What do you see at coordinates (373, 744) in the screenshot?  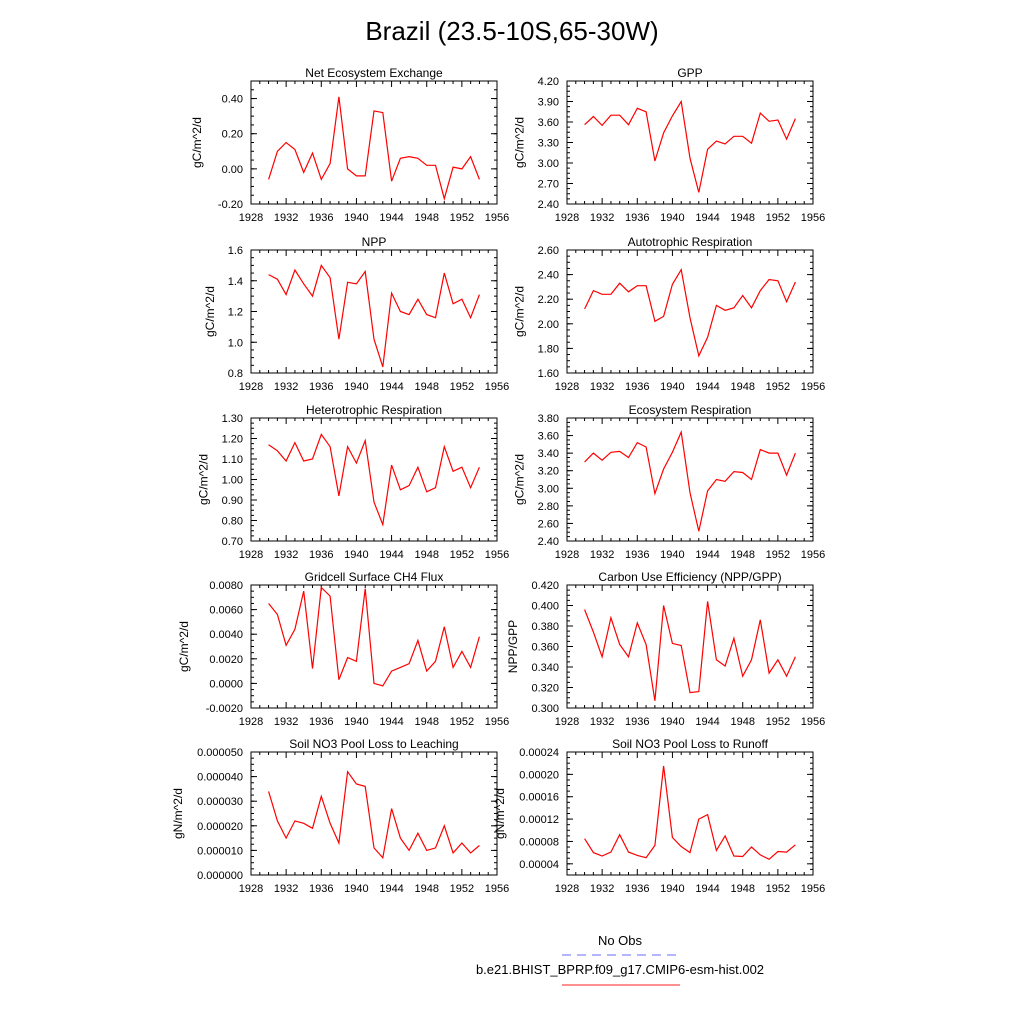 I see `panel-title: Soil NO3 Pool Loss to Leaching` at bounding box center [373, 744].